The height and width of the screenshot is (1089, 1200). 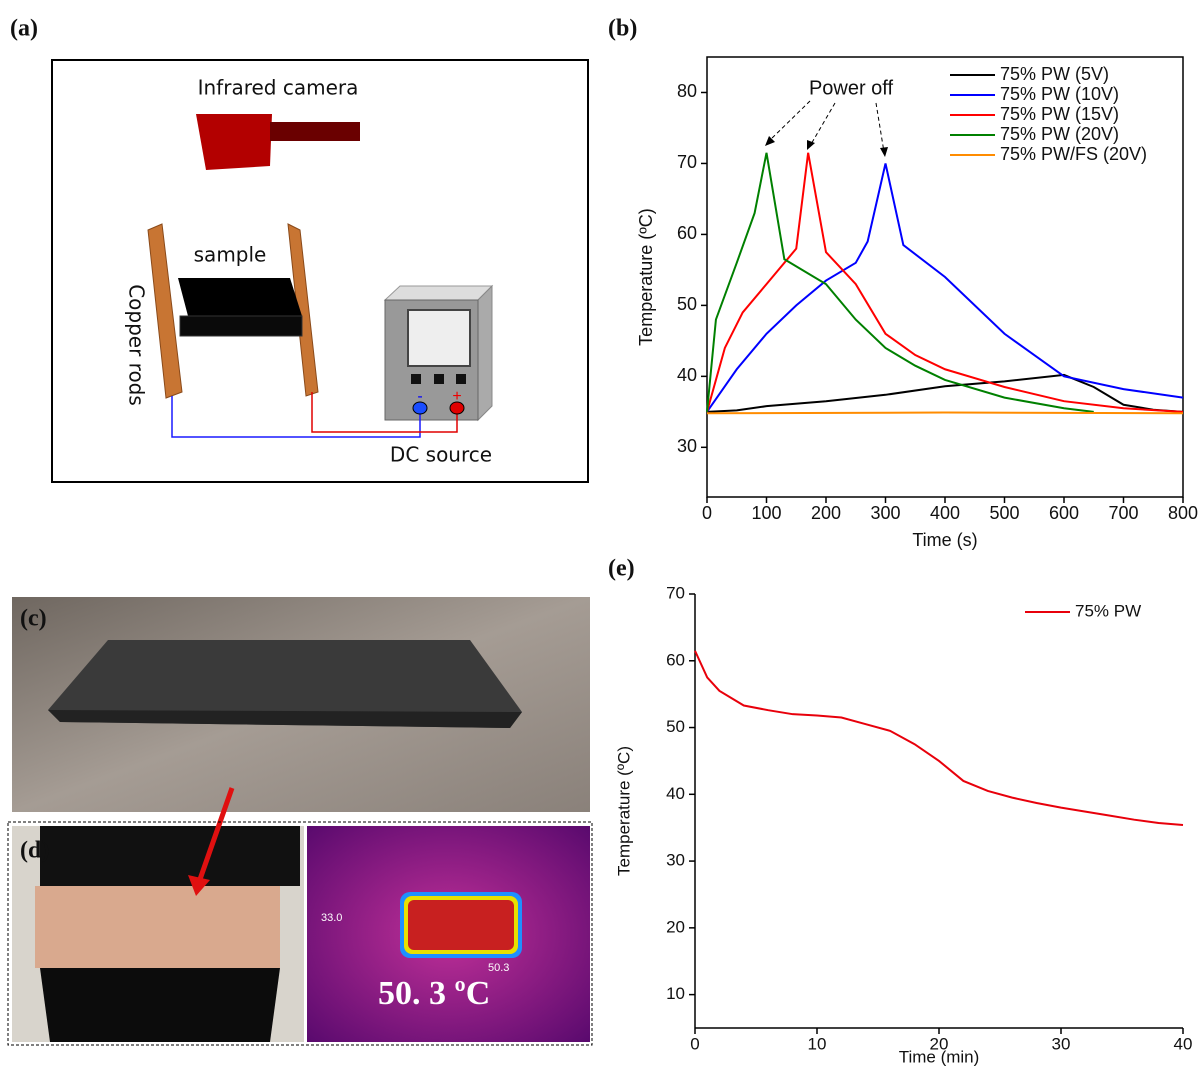 I want to click on camera-lens, so click(x=315, y=131).